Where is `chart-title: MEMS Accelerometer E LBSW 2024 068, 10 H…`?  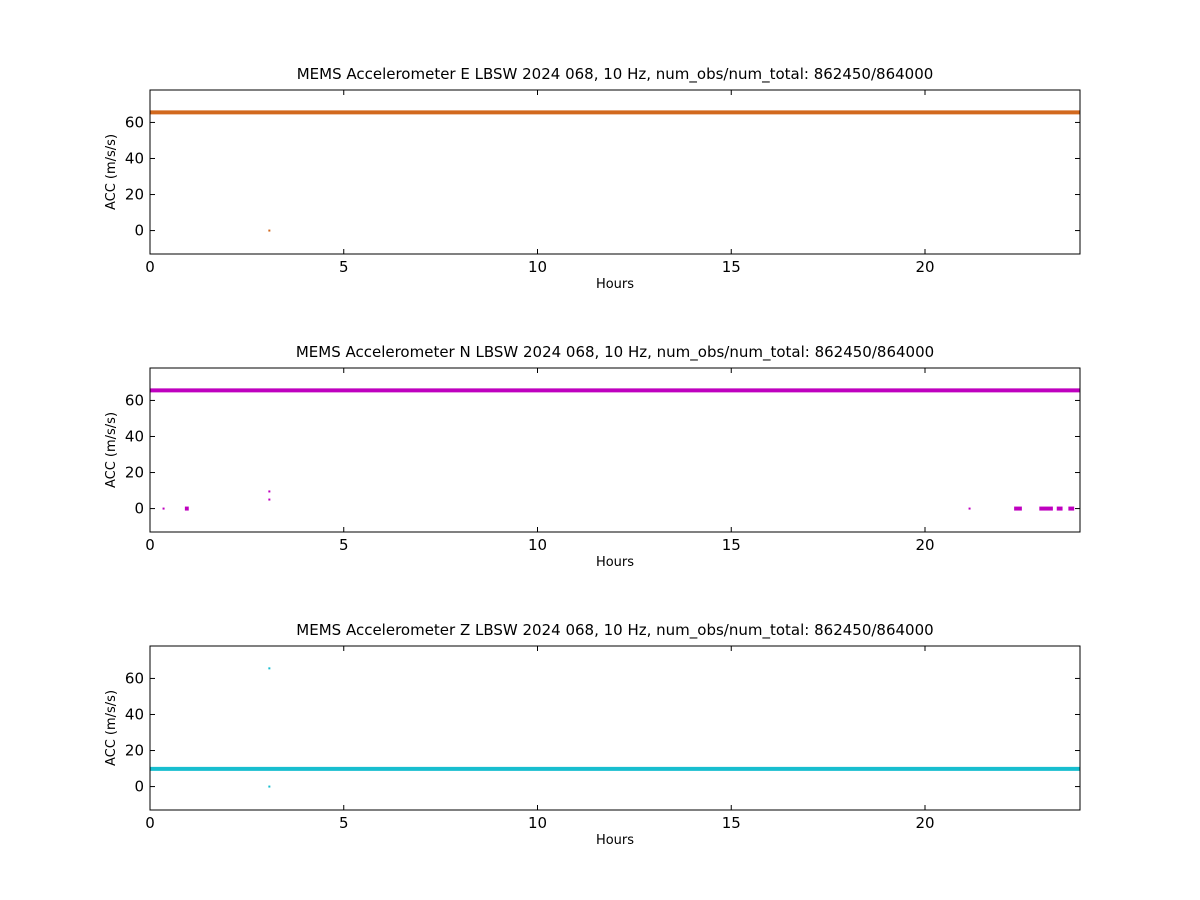
chart-title: MEMS Accelerometer E LBSW 2024 068, 10 H… is located at coordinates (615, 74).